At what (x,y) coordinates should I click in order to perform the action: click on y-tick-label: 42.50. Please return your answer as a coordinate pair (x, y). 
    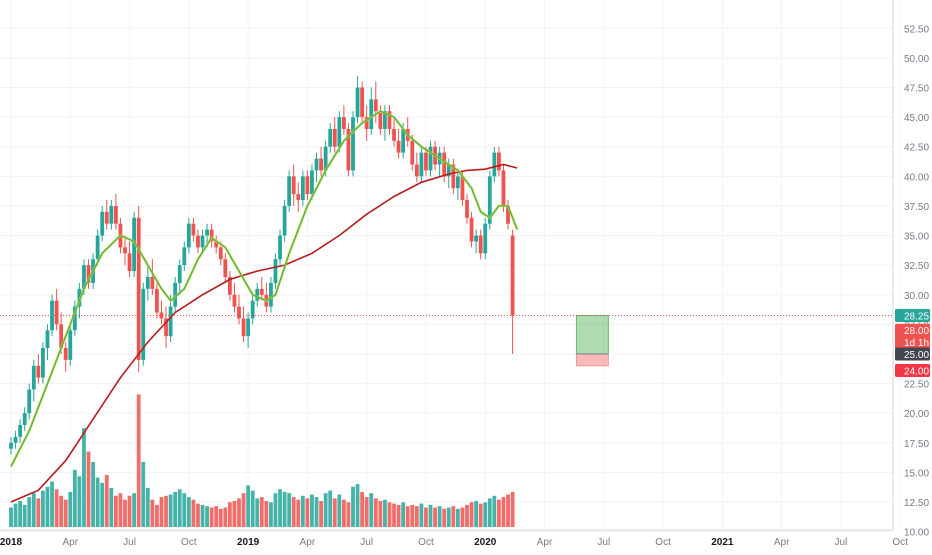
    Looking at the image, I should click on (916, 148).